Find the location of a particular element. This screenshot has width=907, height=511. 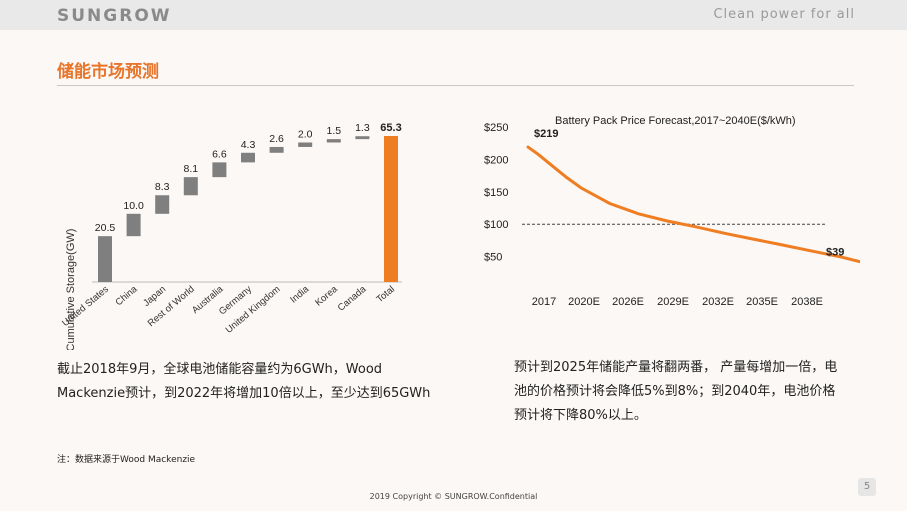

title-divider is located at coordinates (455, 85).